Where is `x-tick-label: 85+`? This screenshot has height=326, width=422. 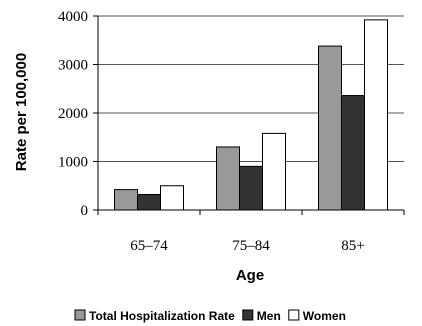 x-tick-label: 85+ is located at coordinates (352, 246).